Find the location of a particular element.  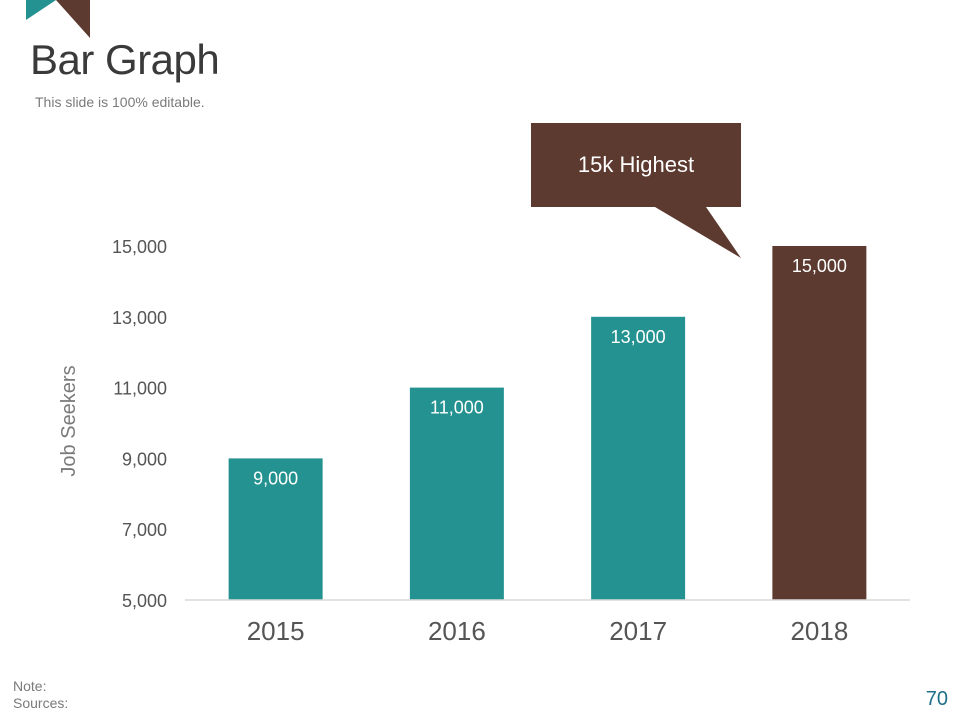

x-category-label: 2017 is located at coordinates (638, 631).